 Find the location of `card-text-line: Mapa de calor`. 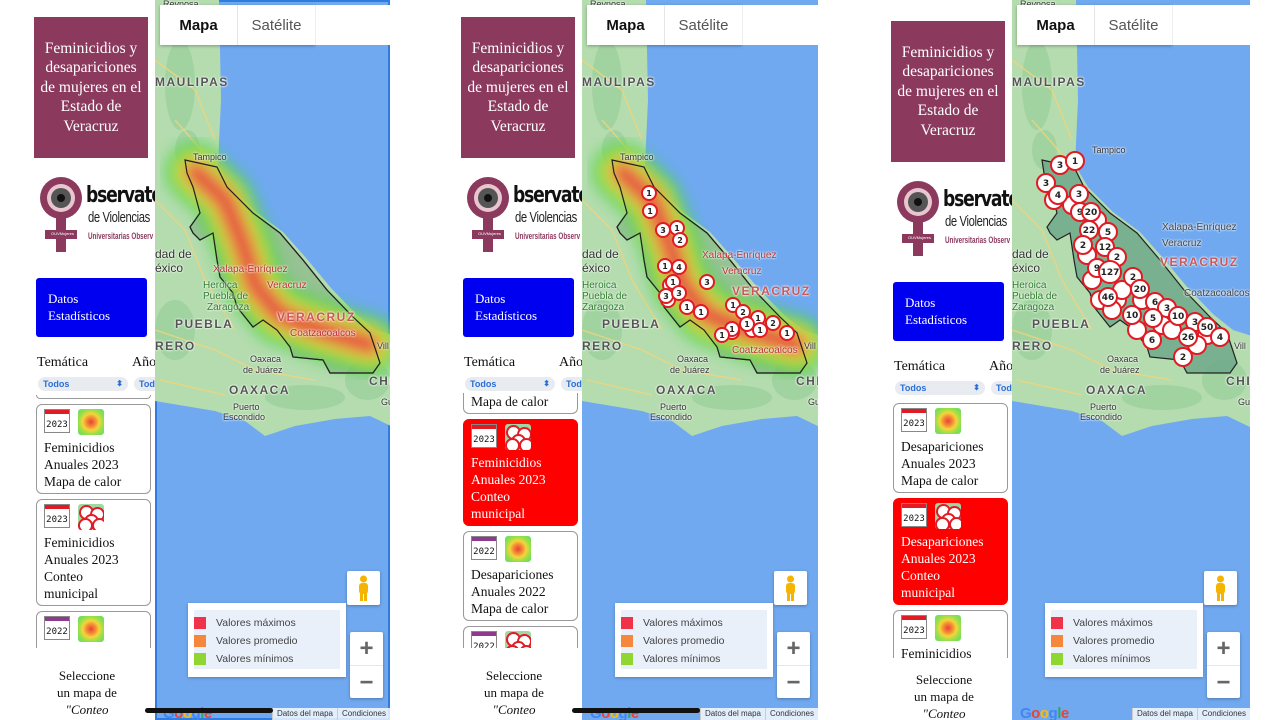

card-text-line: Mapa de calor is located at coordinates (83, 481).